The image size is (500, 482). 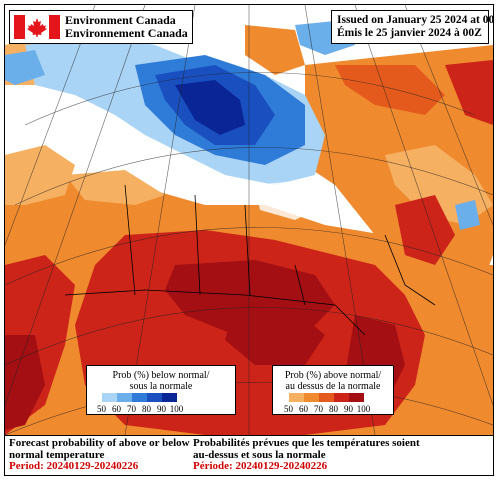 I want to click on legend-above-ticks: 50 60 70 80 90 100, so click(x=326, y=409).